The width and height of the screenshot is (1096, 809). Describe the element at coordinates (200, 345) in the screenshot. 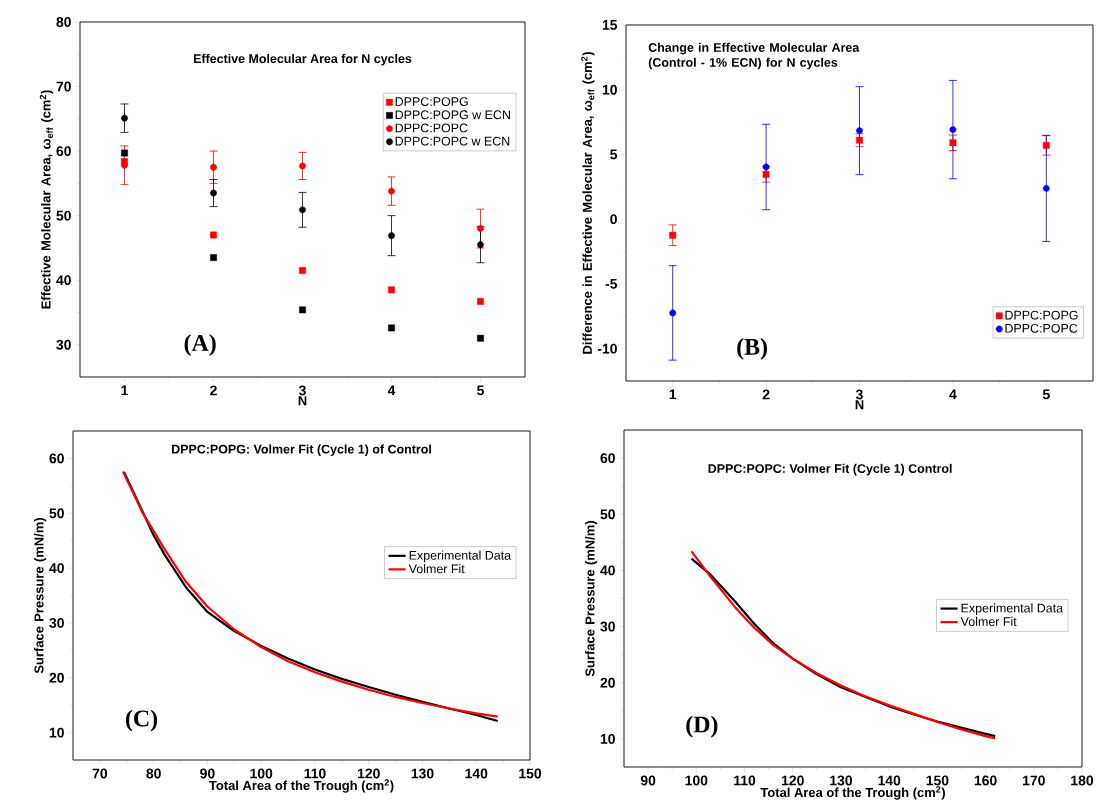

I see `annotation: (A)` at that location.